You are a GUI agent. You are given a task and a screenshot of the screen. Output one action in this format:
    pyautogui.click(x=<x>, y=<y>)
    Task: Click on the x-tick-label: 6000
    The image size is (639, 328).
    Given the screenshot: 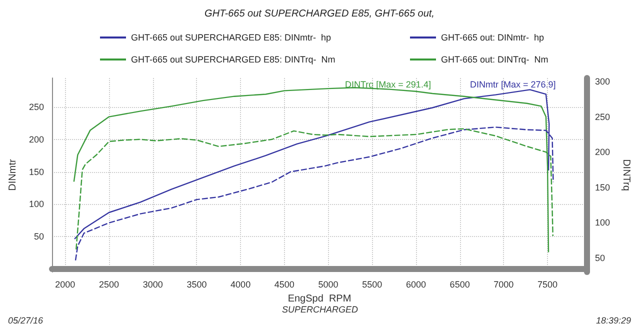 What is the action you would take?
    pyautogui.click(x=416, y=285)
    